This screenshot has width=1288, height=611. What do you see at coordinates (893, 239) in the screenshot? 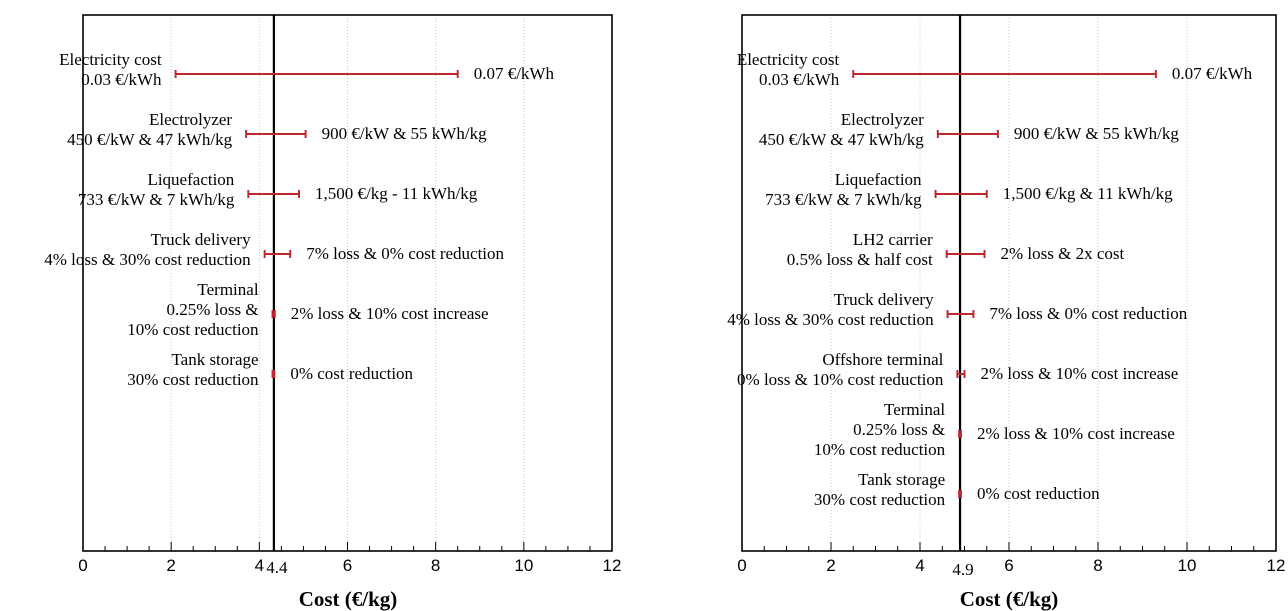
I see `low-scenario-label-line: LH2 carrier` at bounding box center [893, 239].